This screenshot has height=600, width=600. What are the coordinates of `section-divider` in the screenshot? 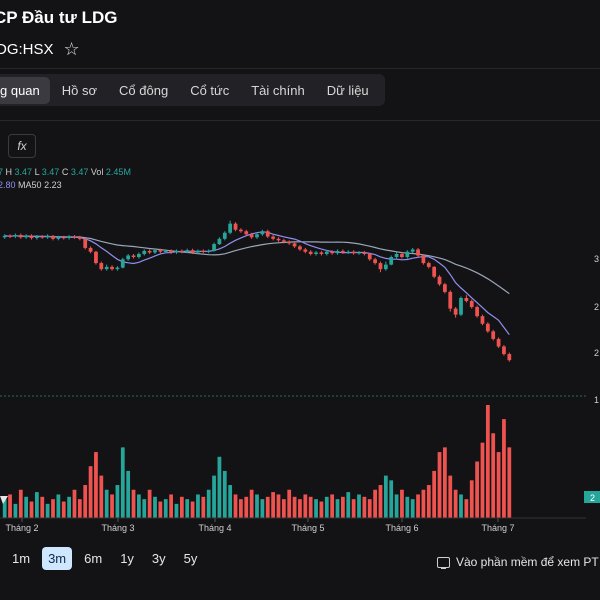 It's located at (300, 120).